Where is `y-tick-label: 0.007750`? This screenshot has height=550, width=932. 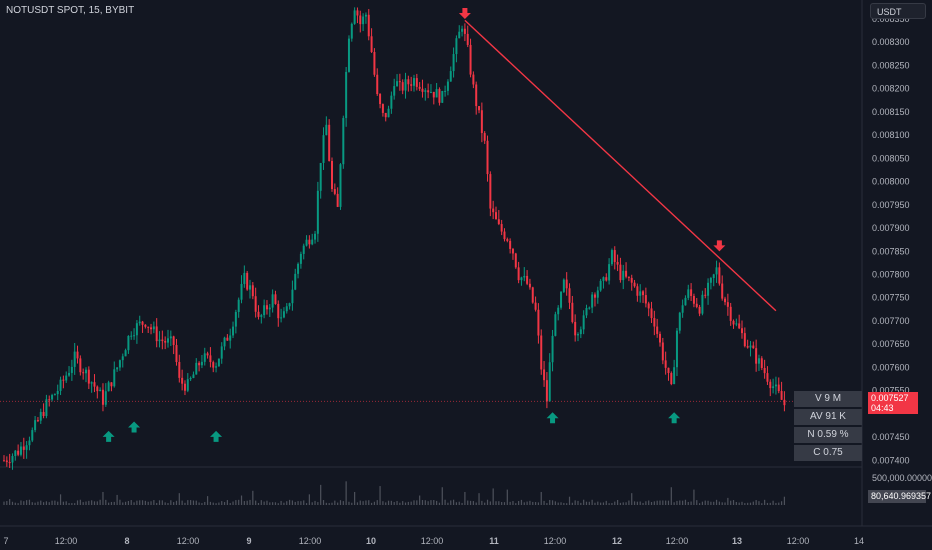 y-tick-label: 0.007750 is located at coordinates (891, 298).